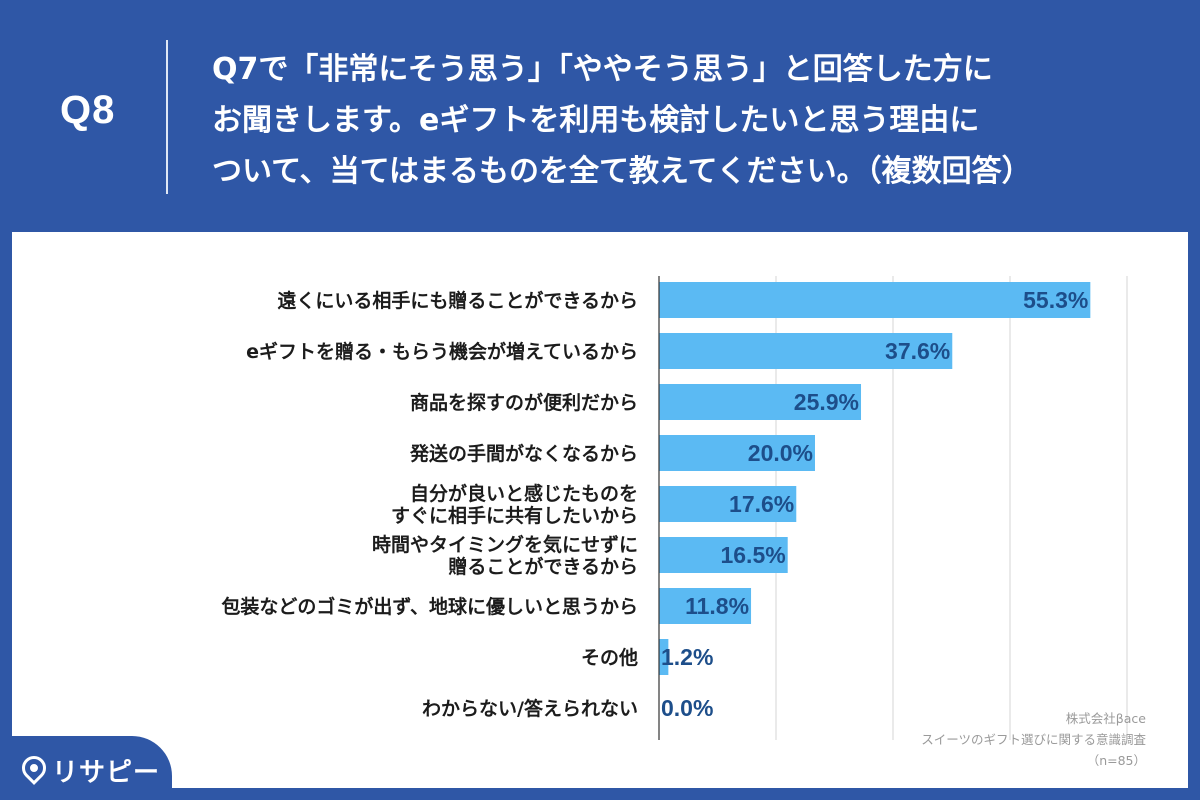  I want to click on category-label-4-2: すぐに相手に共有したいから, so click(514, 515).